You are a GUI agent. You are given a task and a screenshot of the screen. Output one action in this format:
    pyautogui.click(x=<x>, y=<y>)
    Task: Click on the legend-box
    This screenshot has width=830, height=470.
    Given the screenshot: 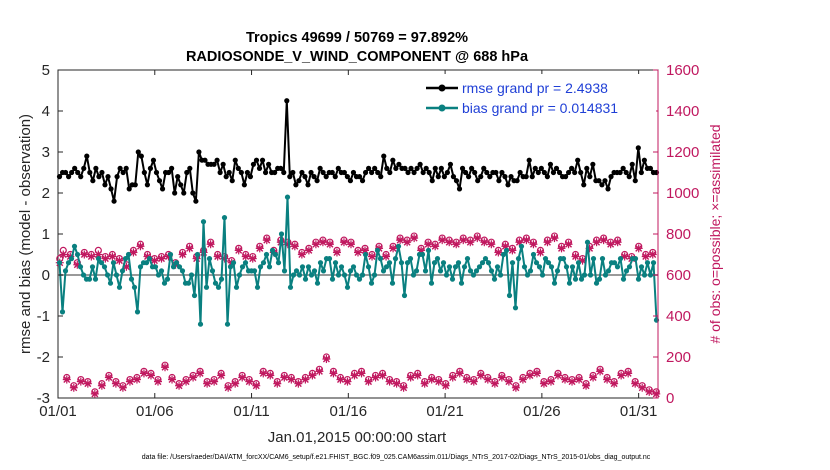 What is the action you would take?
    pyautogui.click(x=538, y=97)
    